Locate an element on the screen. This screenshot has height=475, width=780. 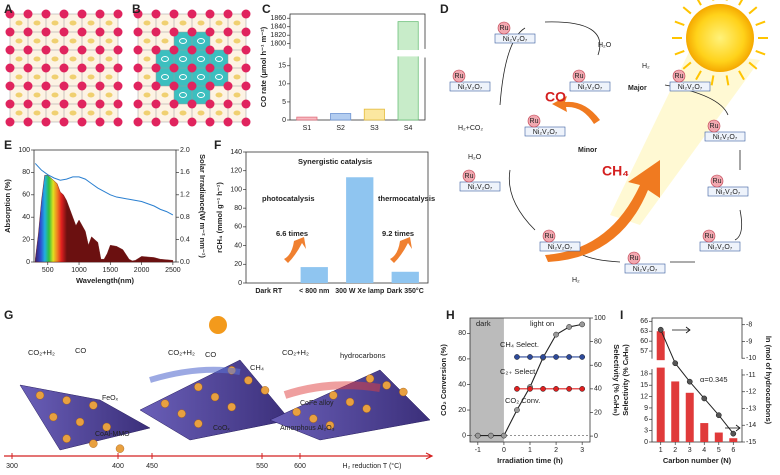
feed-label: CO₂+H₂ is located at coordinates (181, 352).